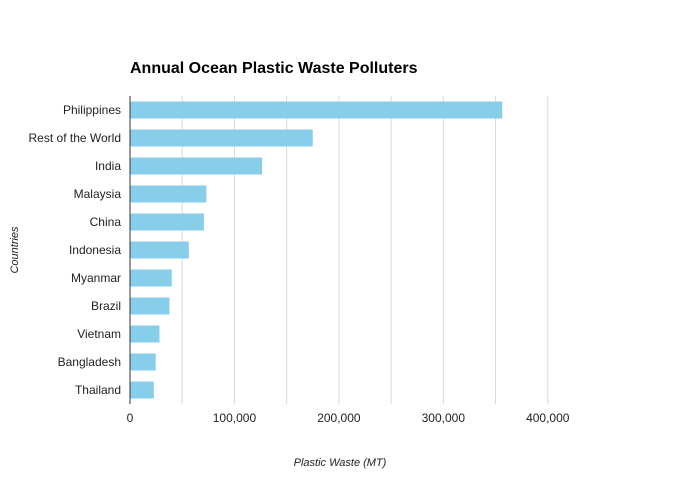  What do you see at coordinates (92, 110) in the screenshot?
I see `y-tick-label: Philippines` at bounding box center [92, 110].